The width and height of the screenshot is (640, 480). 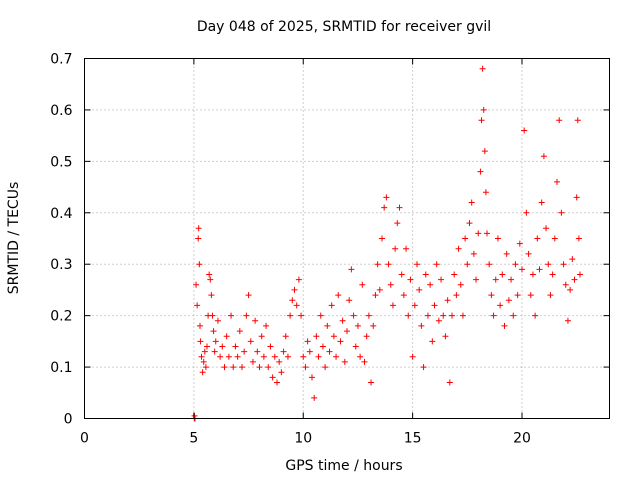 What do you see at coordinates (193, 439) in the screenshot?
I see `x-tick-label: 5` at bounding box center [193, 439].